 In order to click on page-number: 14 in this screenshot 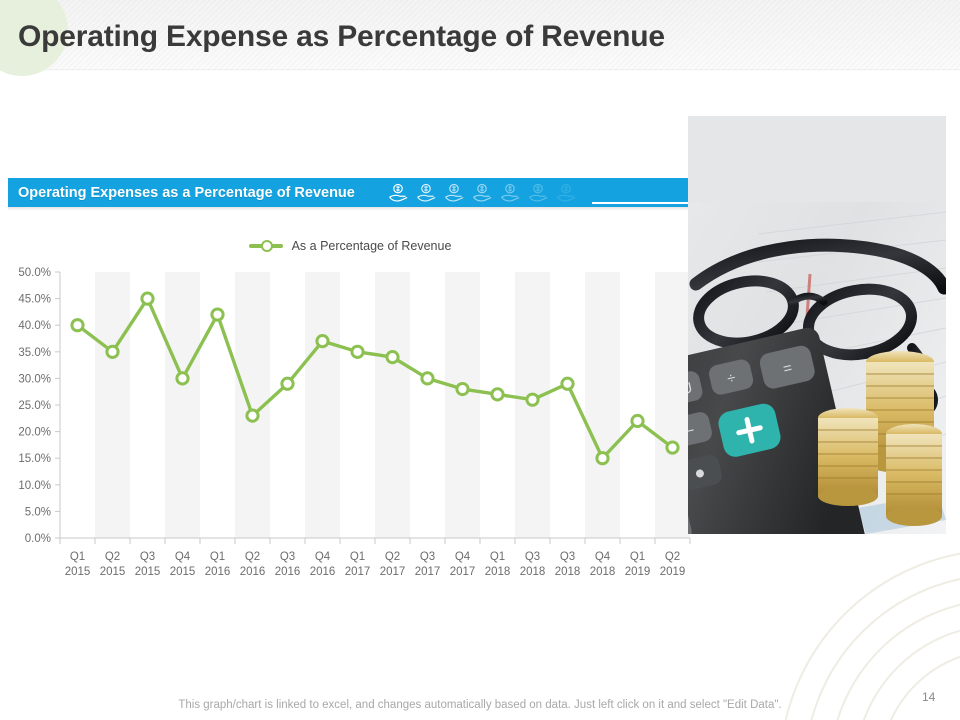, I will do `click(929, 697)`.